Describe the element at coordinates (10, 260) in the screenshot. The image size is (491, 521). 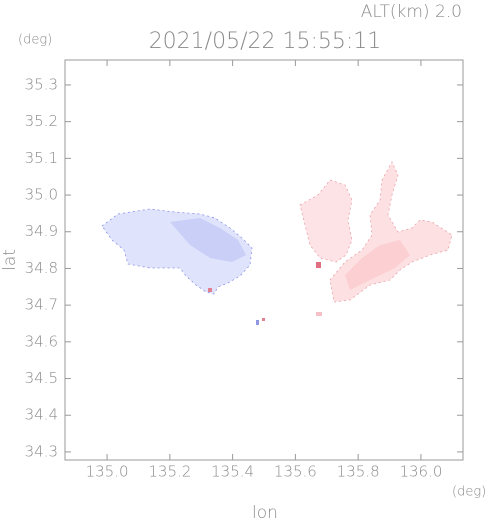
I see `y-axis-label: lat` at that location.